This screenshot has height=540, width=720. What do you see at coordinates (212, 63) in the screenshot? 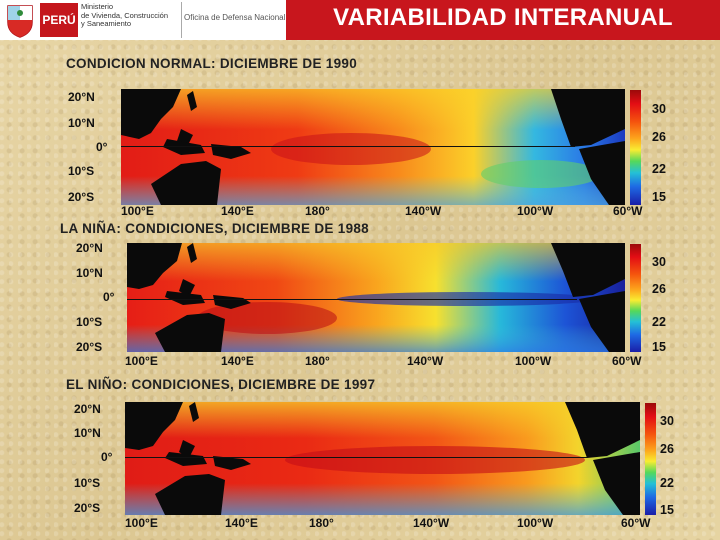
I see `panel-1-caption: CONDICION NORMAL: DICIEMBRE DE 1990` at bounding box center [212, 63].